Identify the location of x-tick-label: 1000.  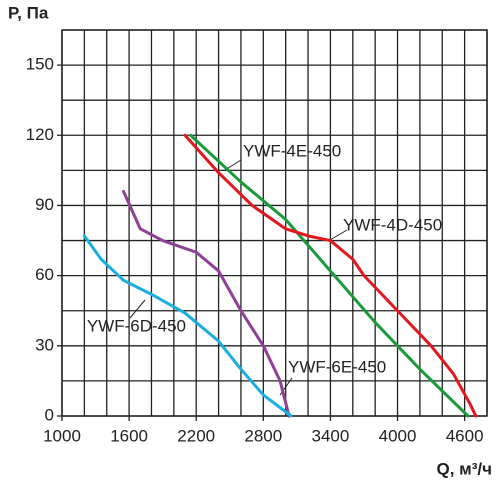
(62, 435).